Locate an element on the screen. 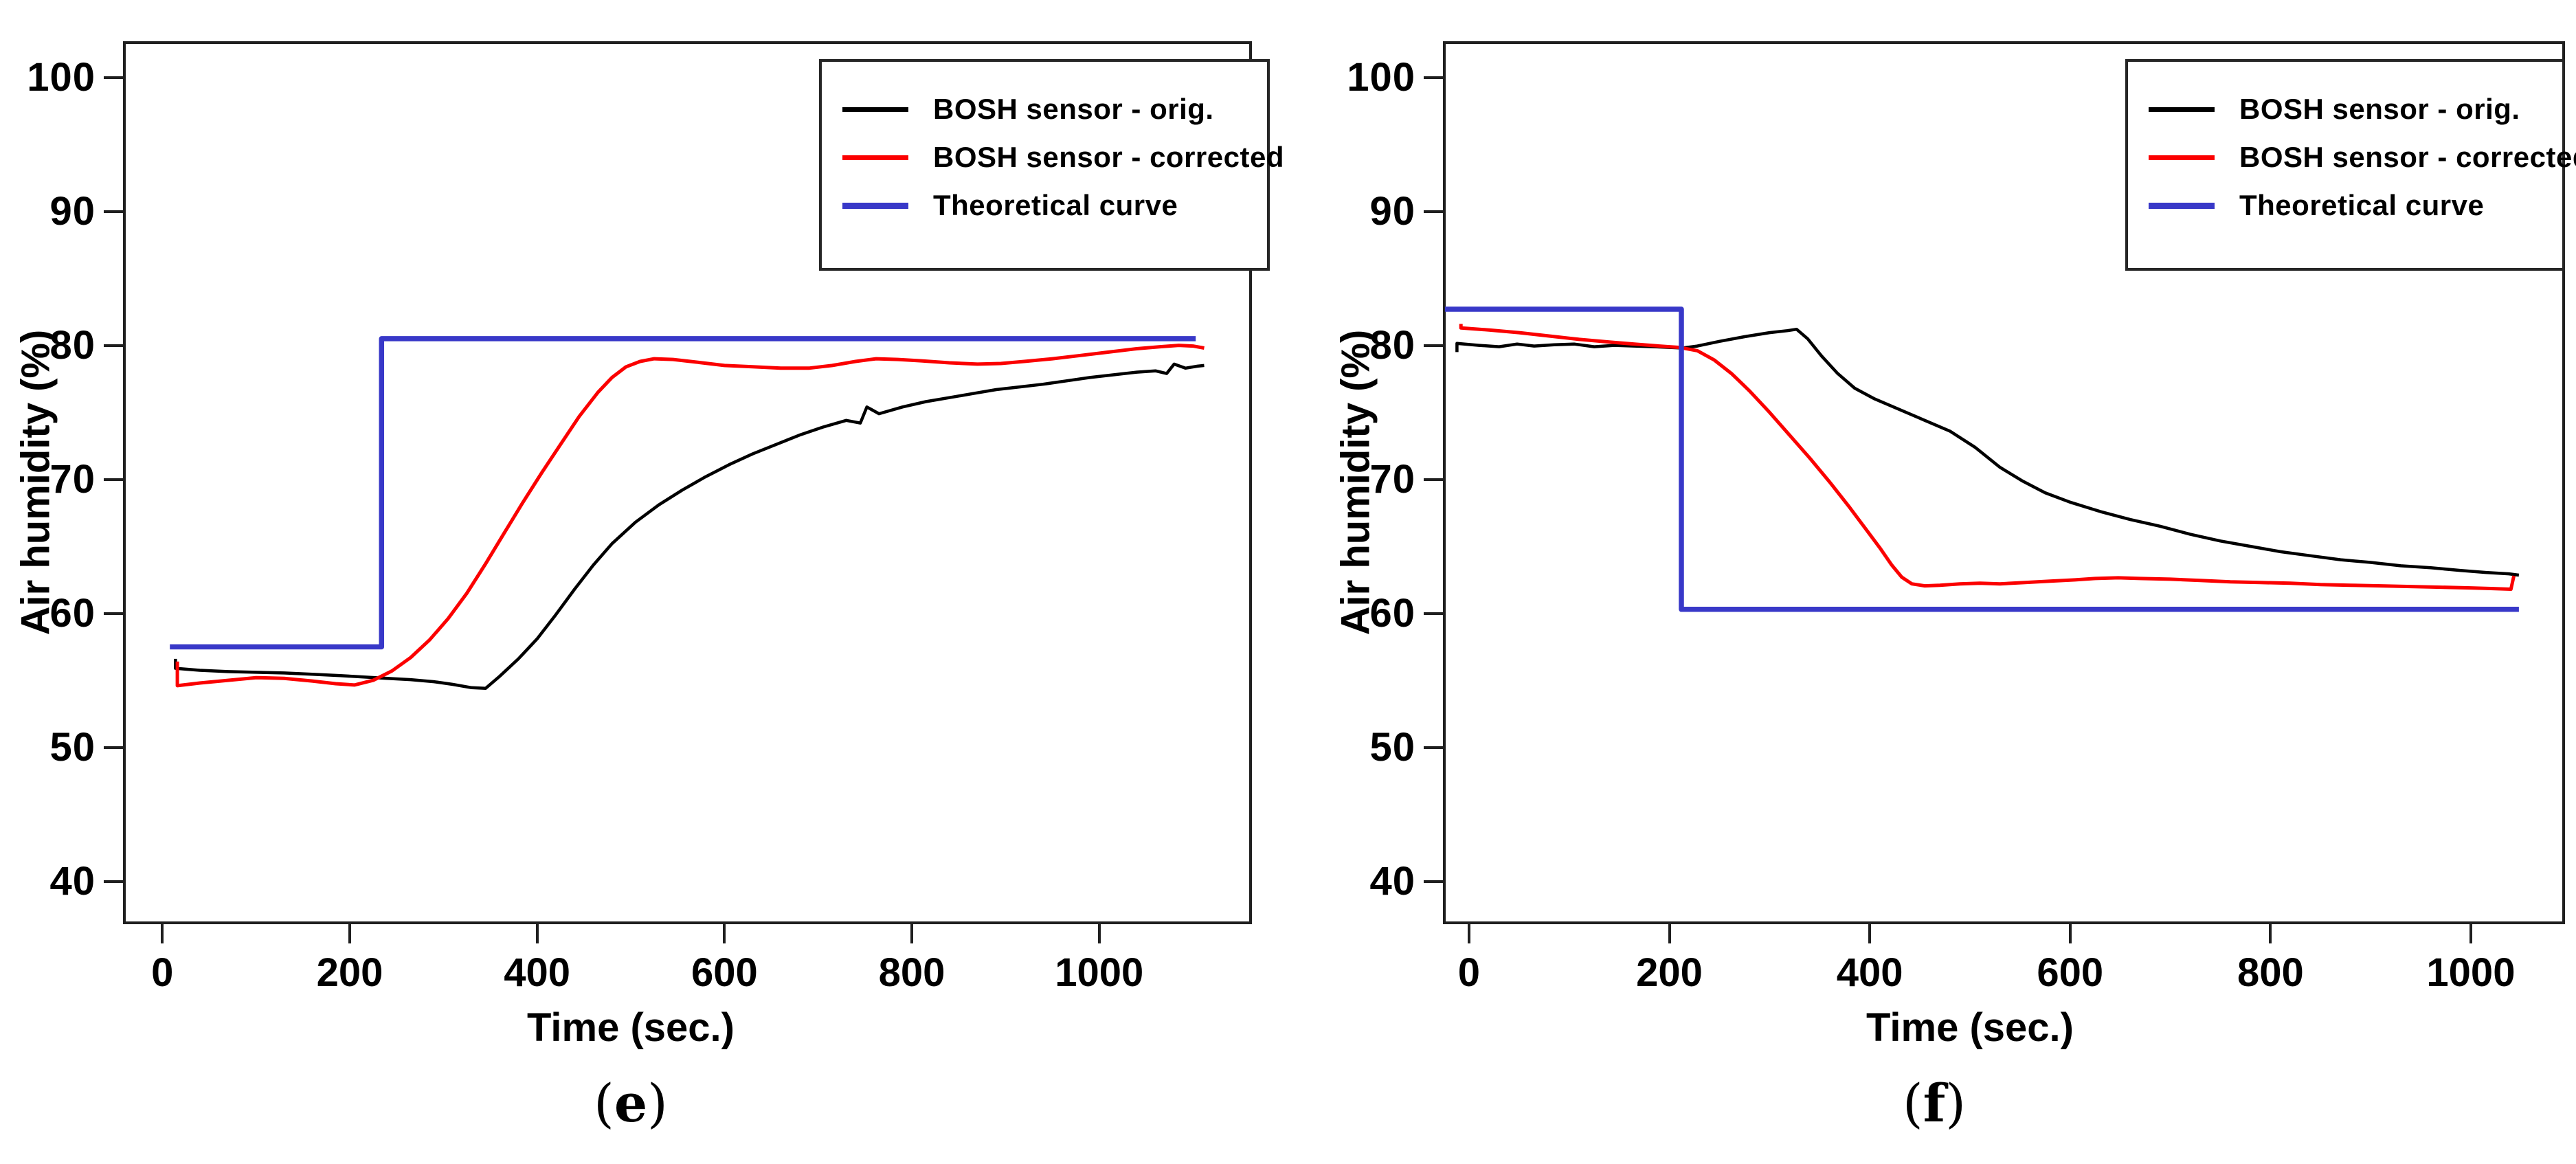 This screenshot has width=2576, height=1164. caption-letter: e is located at coordinates (631, 1103).